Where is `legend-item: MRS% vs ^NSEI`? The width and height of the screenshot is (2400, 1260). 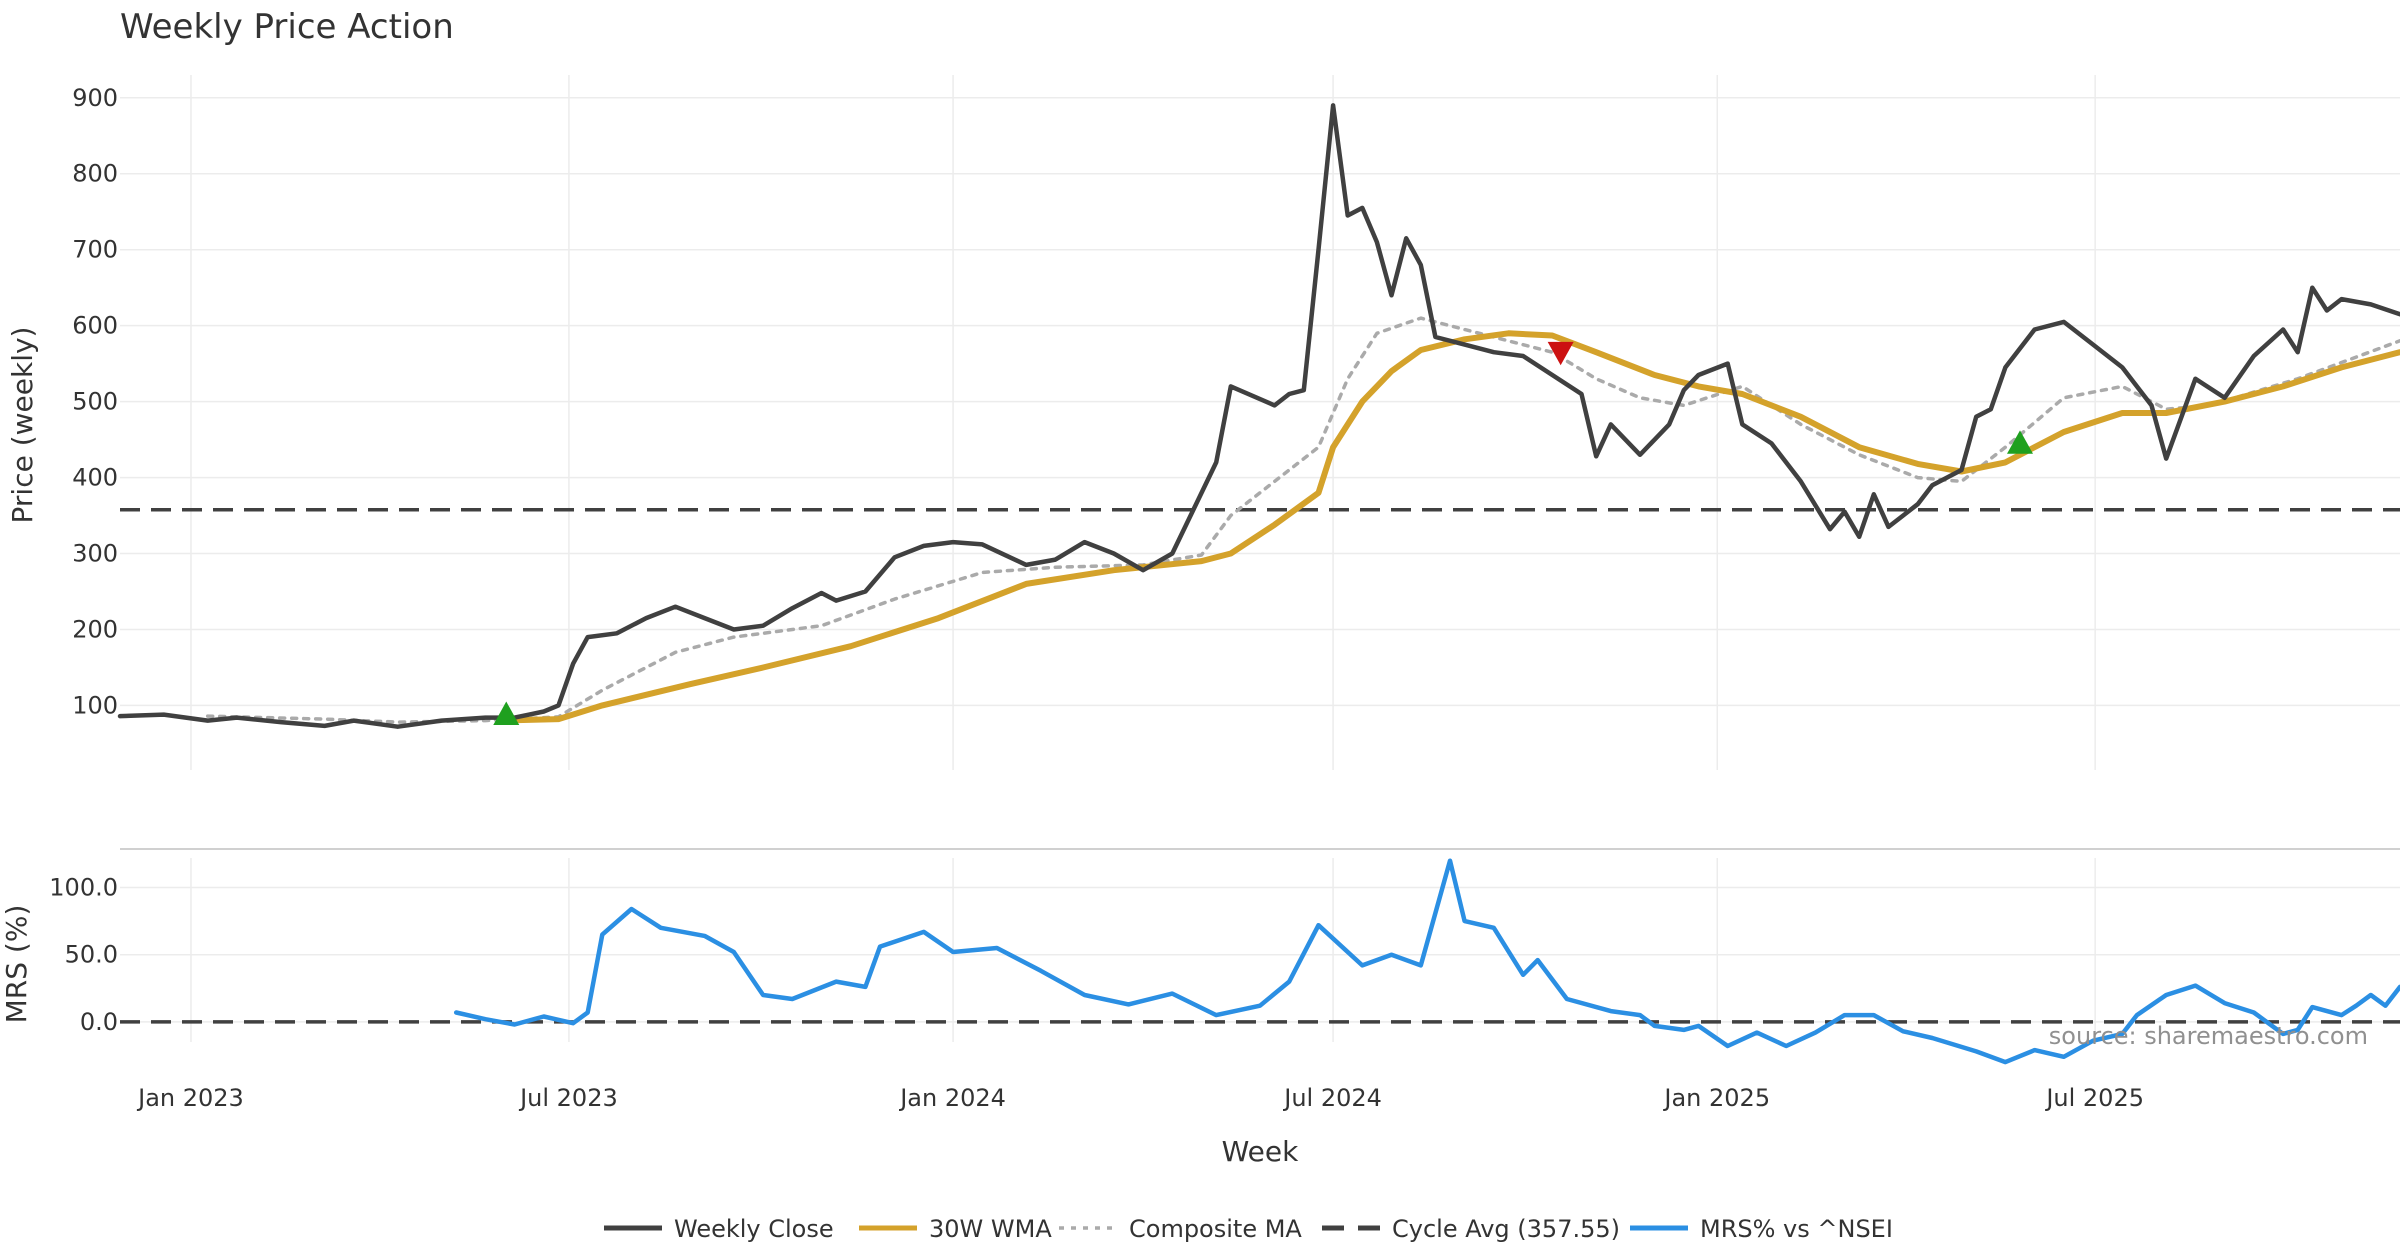 legend-item: MRS% vs ^NSEI is located at coordinates (1761, 1229).